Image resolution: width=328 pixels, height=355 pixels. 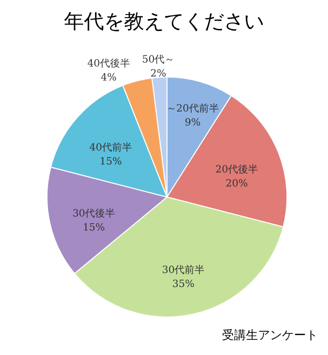 I want to click on slice-label: 20代後半, so click(x=236, y=169).